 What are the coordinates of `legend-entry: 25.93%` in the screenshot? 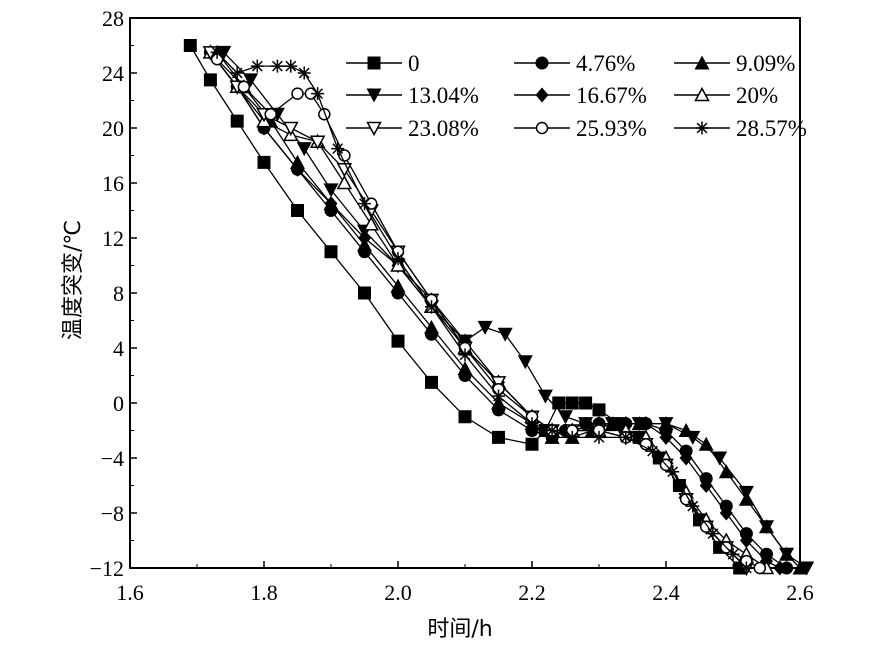 It's located at (580, 128).